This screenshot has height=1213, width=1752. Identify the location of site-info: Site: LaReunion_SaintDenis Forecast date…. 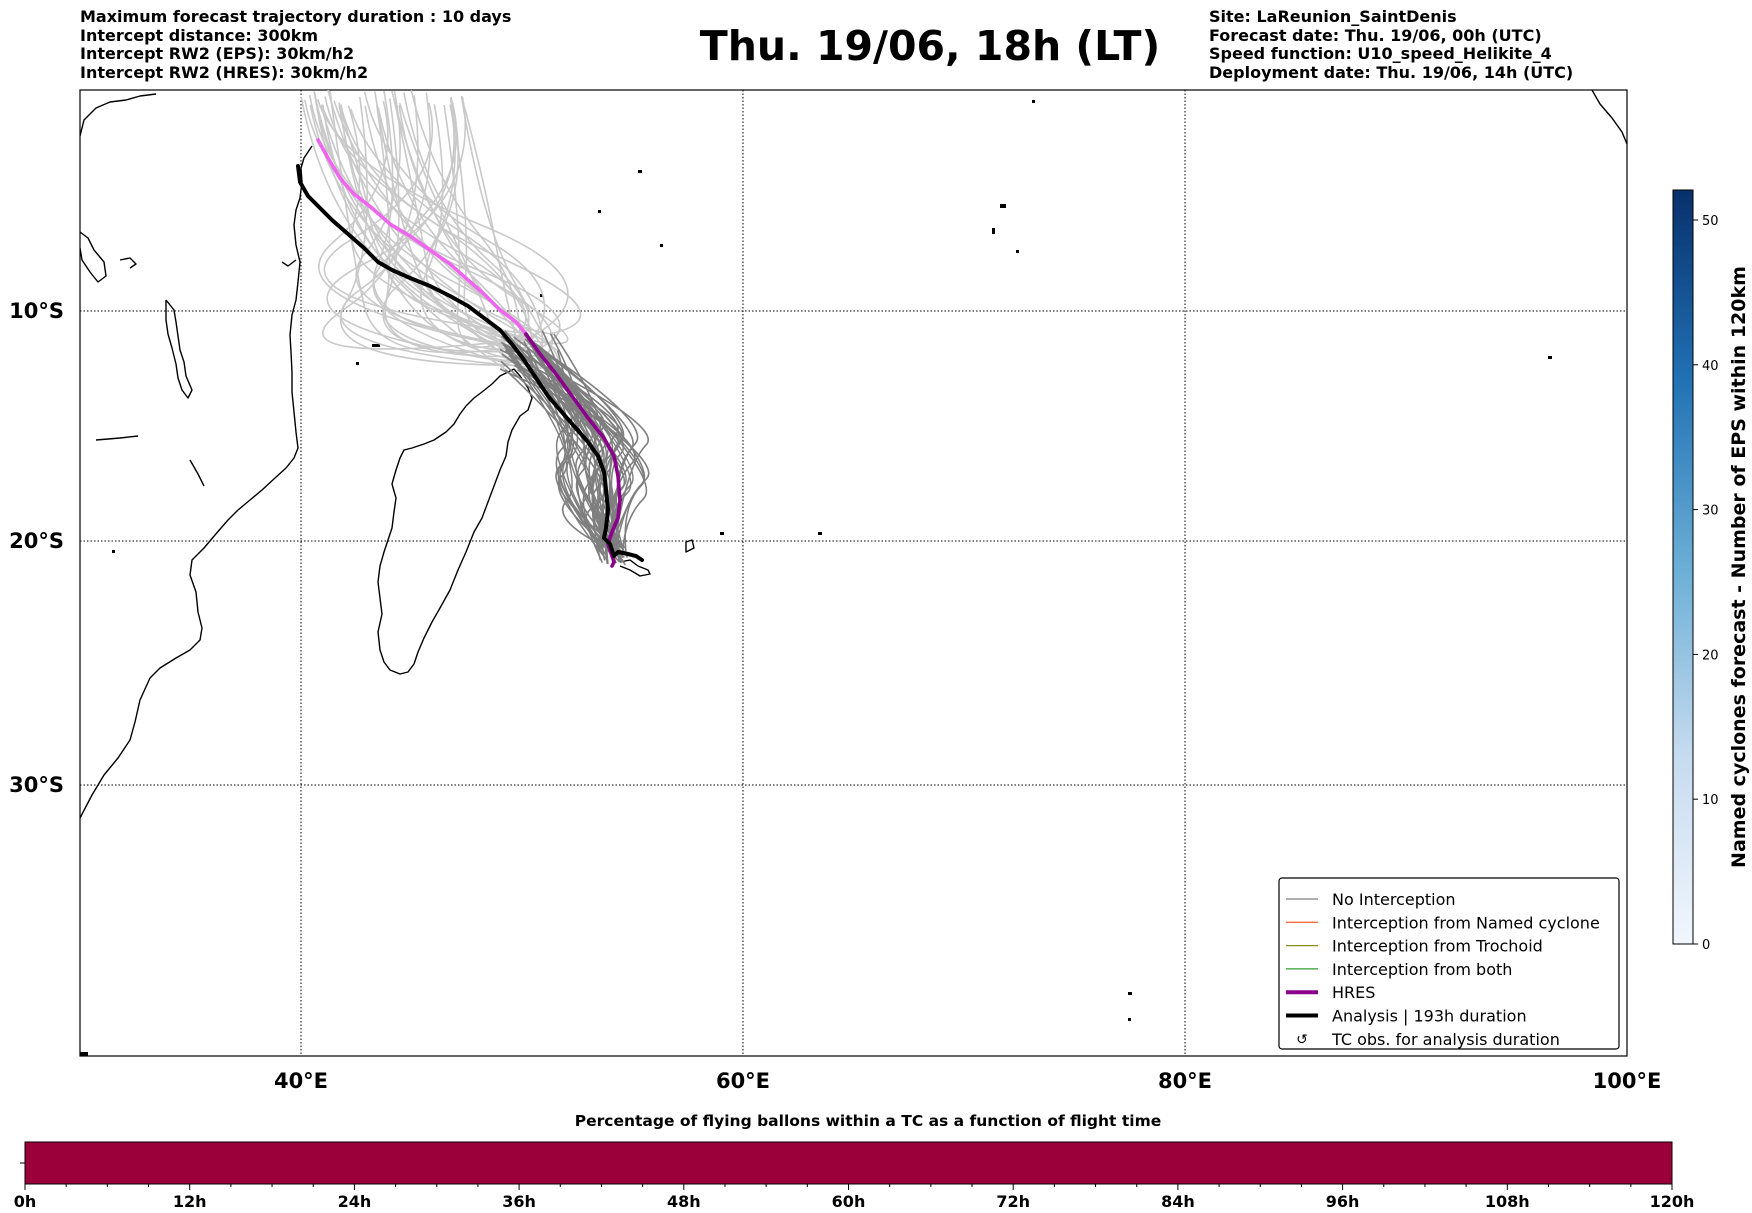
(1391, 44).